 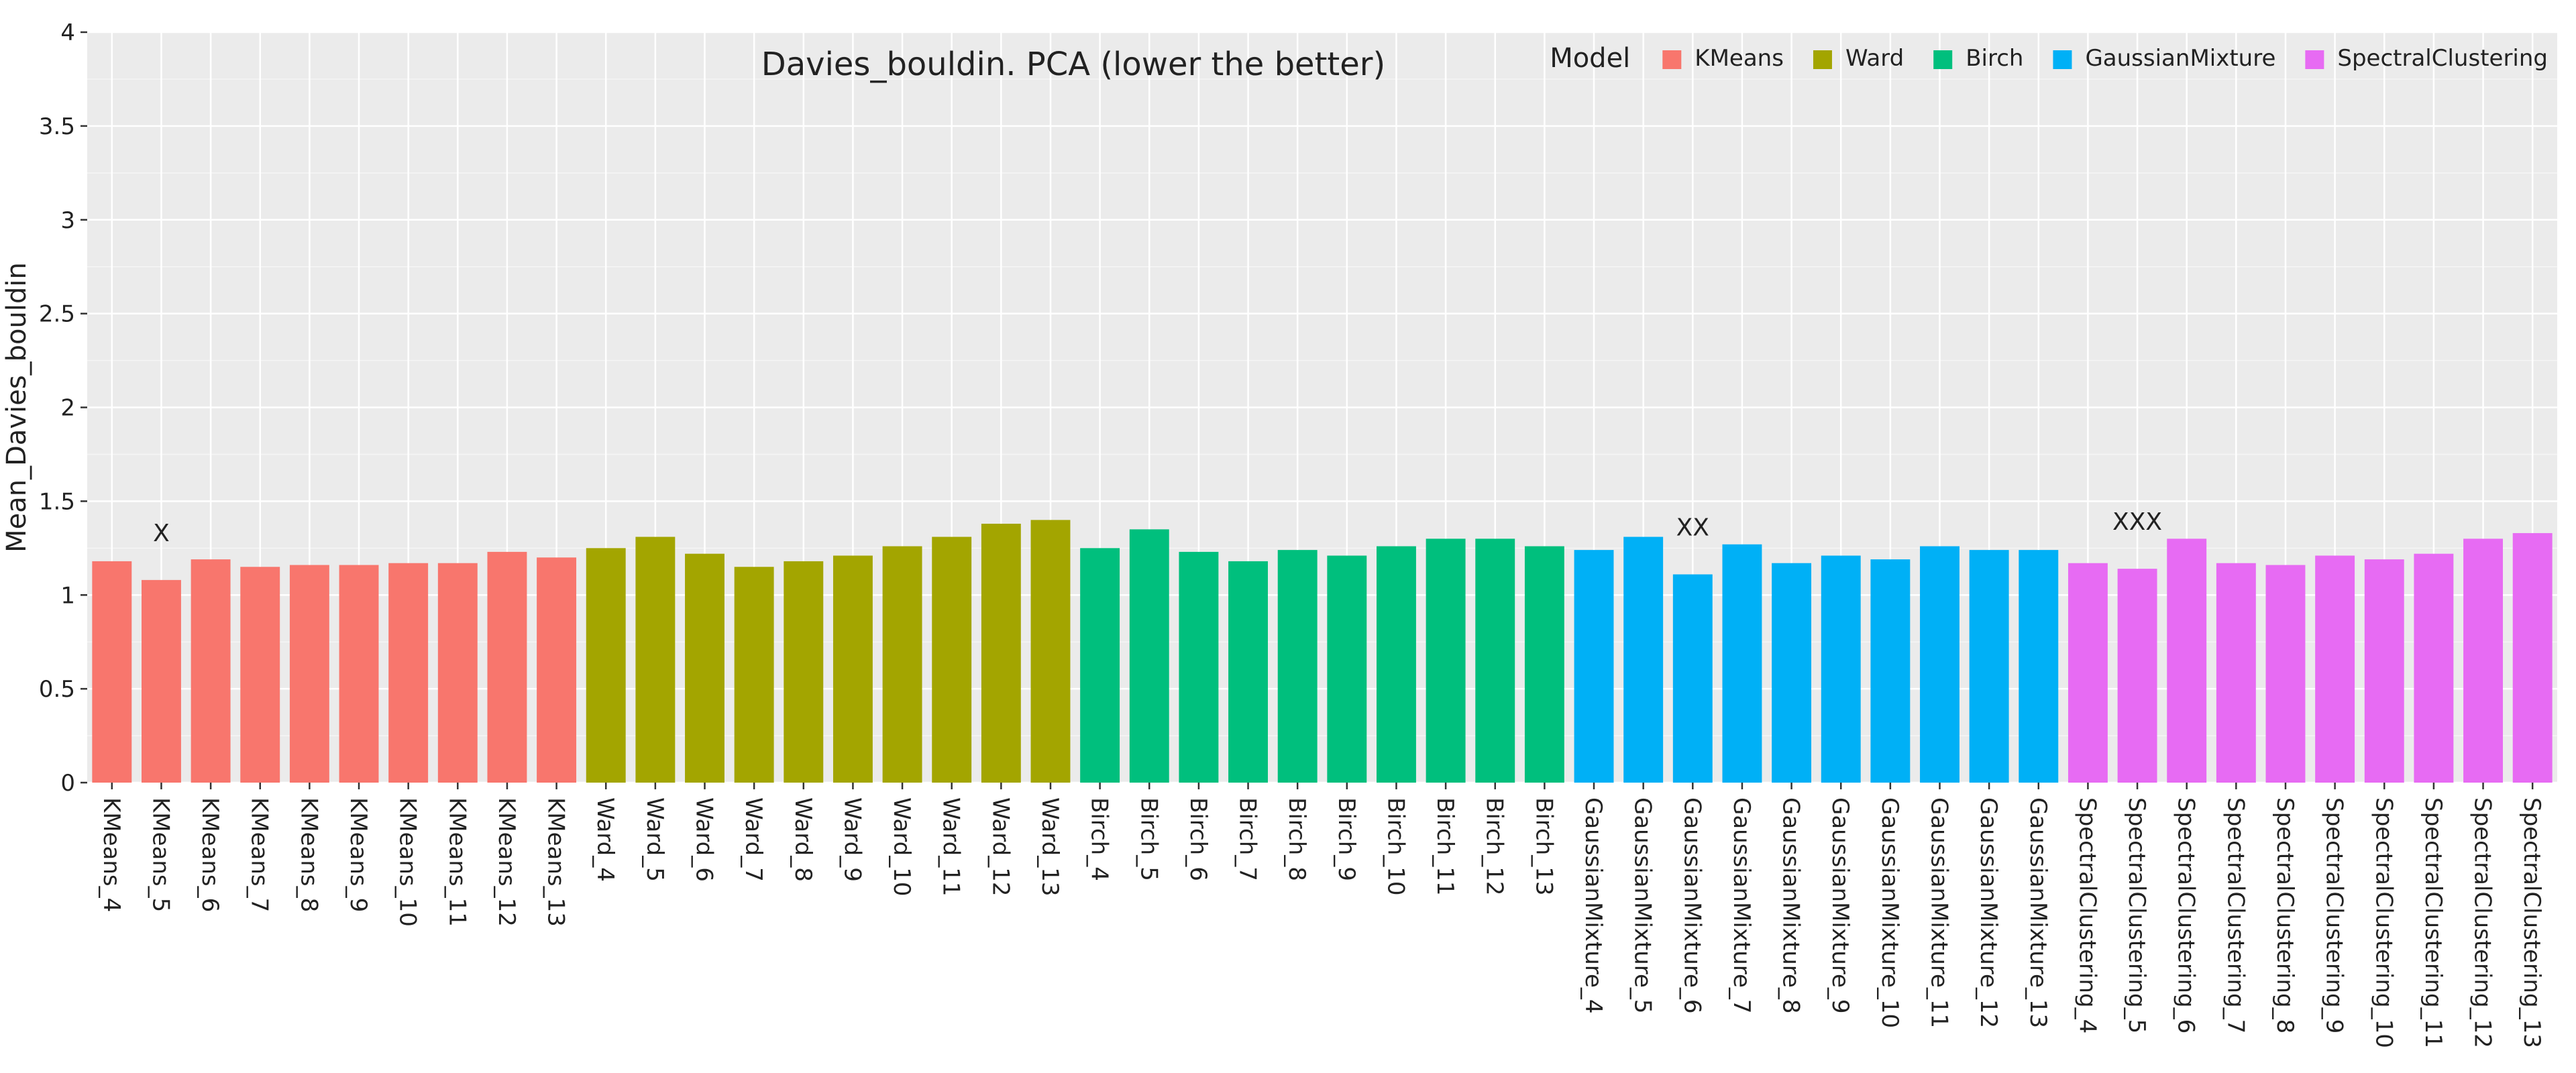 What do you see at coordinates (2314, 59) in the screenshot?
I see `legend-swatch-spectralclustering` at bounding box center [2314, 59].